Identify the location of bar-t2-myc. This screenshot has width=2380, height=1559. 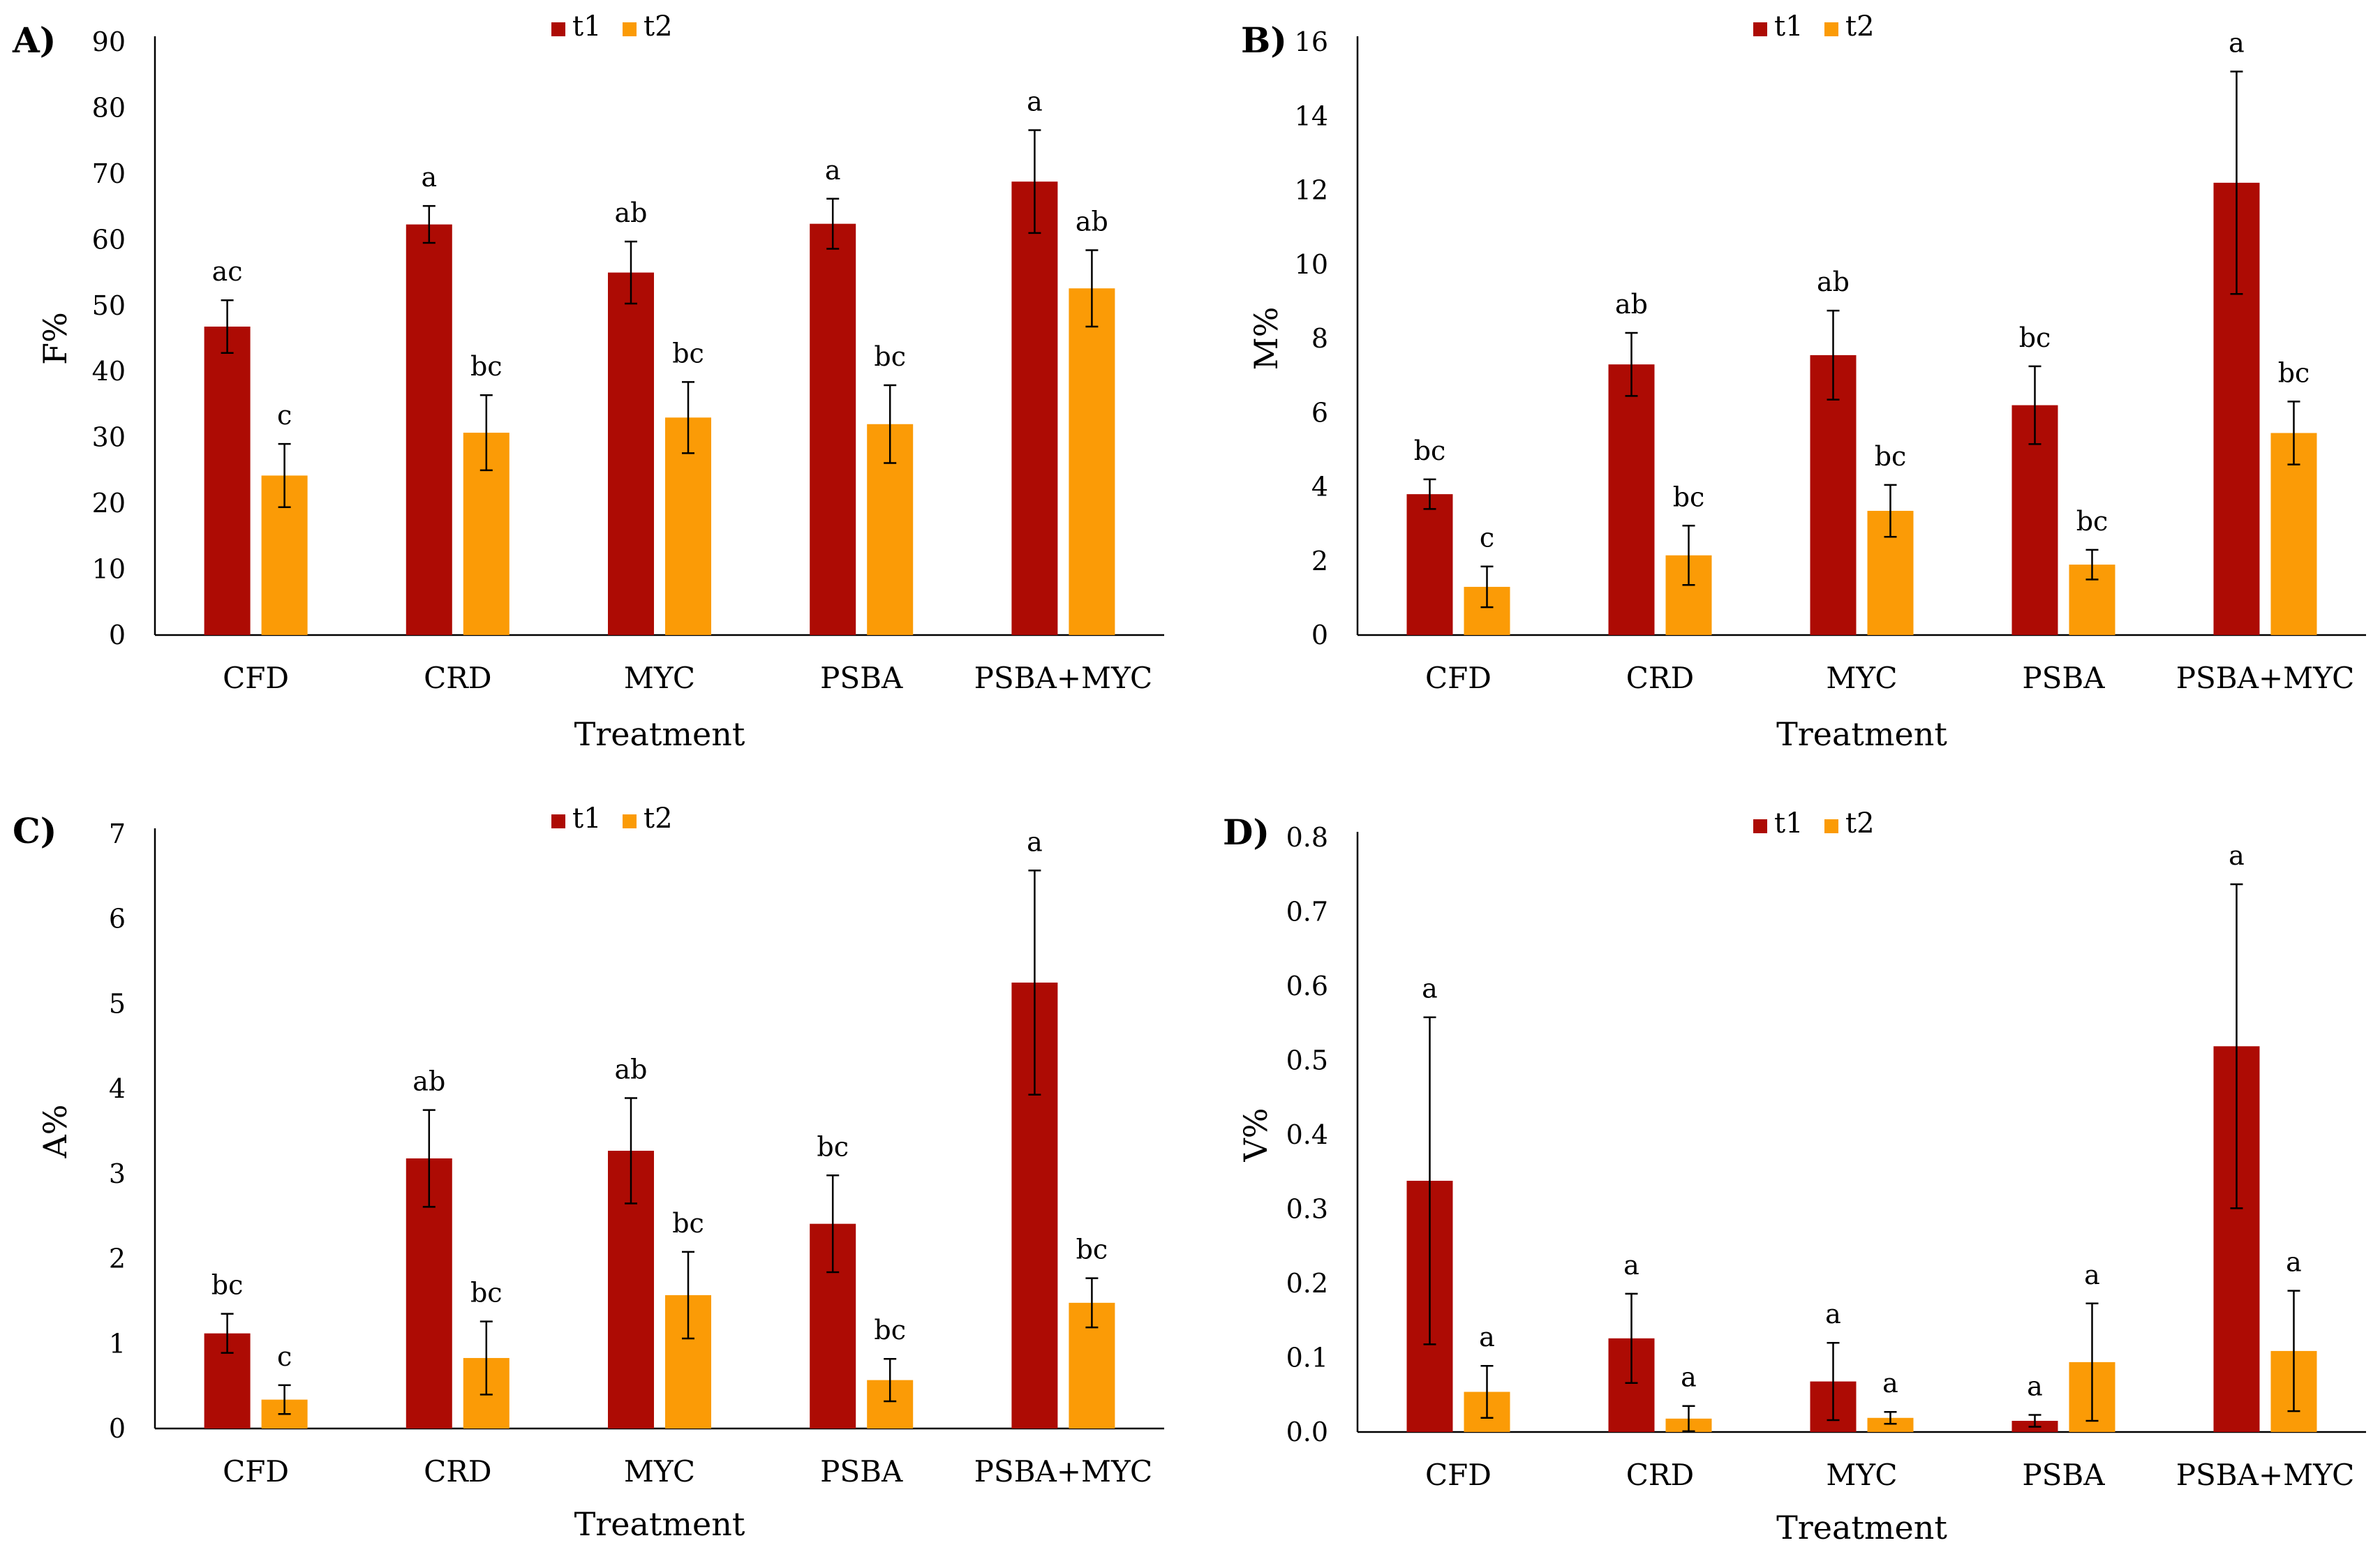
(1890, 1424).